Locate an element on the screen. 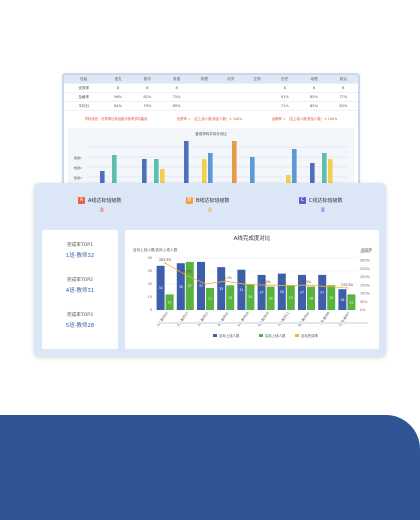 The width and height of the screenshot is (420, 520). note-3: 及格率 = （达上线人数/参加人数）× 100% is located at coordinates (304, 119).